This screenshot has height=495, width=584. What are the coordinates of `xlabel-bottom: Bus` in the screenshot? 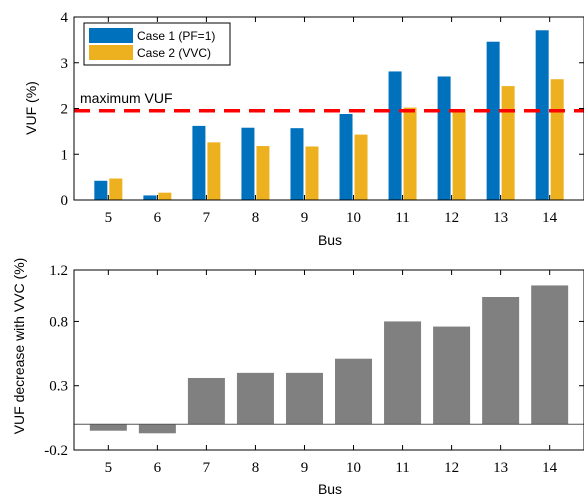 It's located at (330, 488).